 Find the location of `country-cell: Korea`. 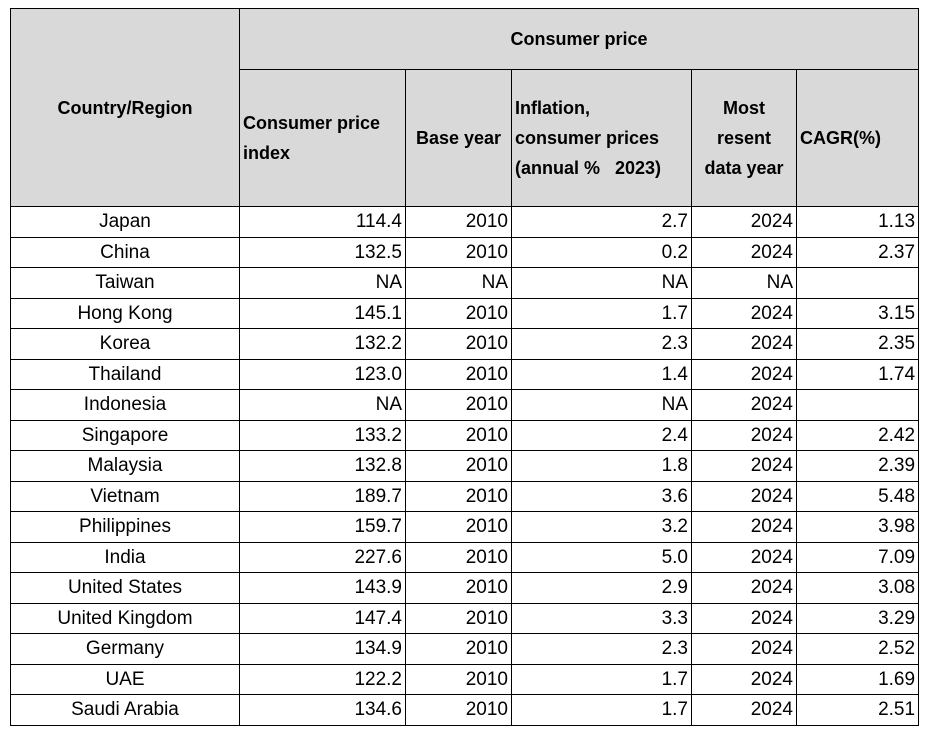

country-cell: Korea is located at coordinates (125, 344).